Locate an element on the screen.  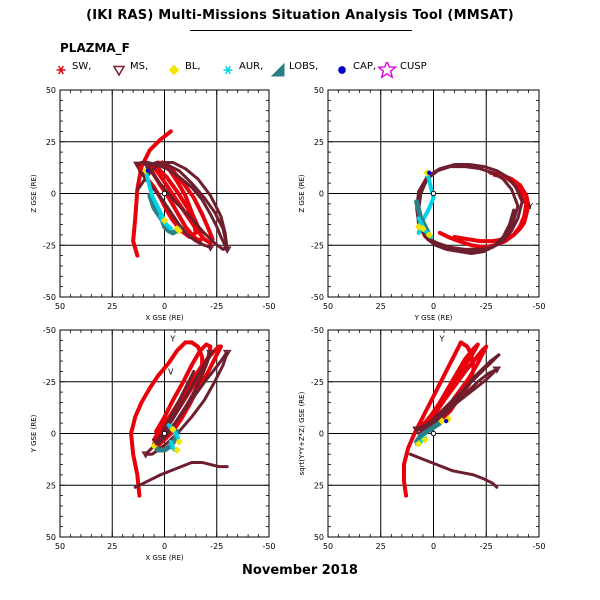
legend-label: MS, is located at coordinates (139, 66).